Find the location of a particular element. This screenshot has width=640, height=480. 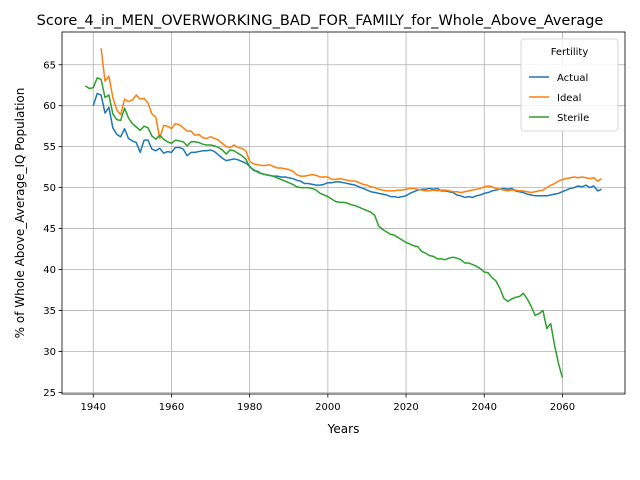

y-tick-label: 45 is located at coordinates (49, 229).